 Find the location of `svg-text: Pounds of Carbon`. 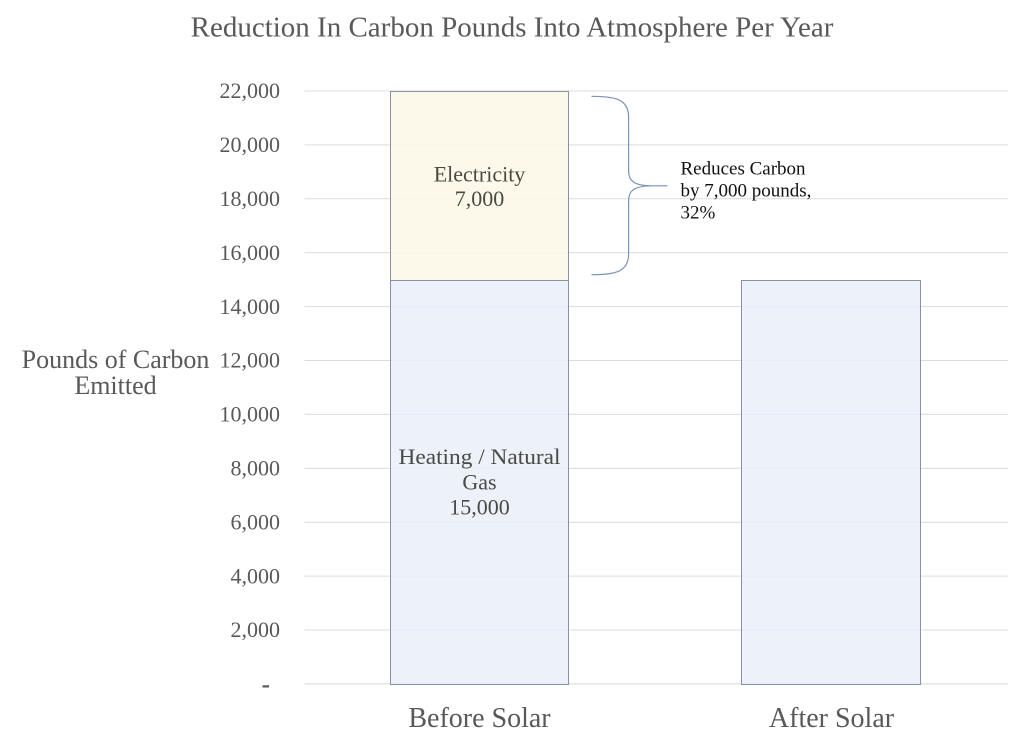

svg-text: Pounds of Carbon is located at coordinates (116, 359).